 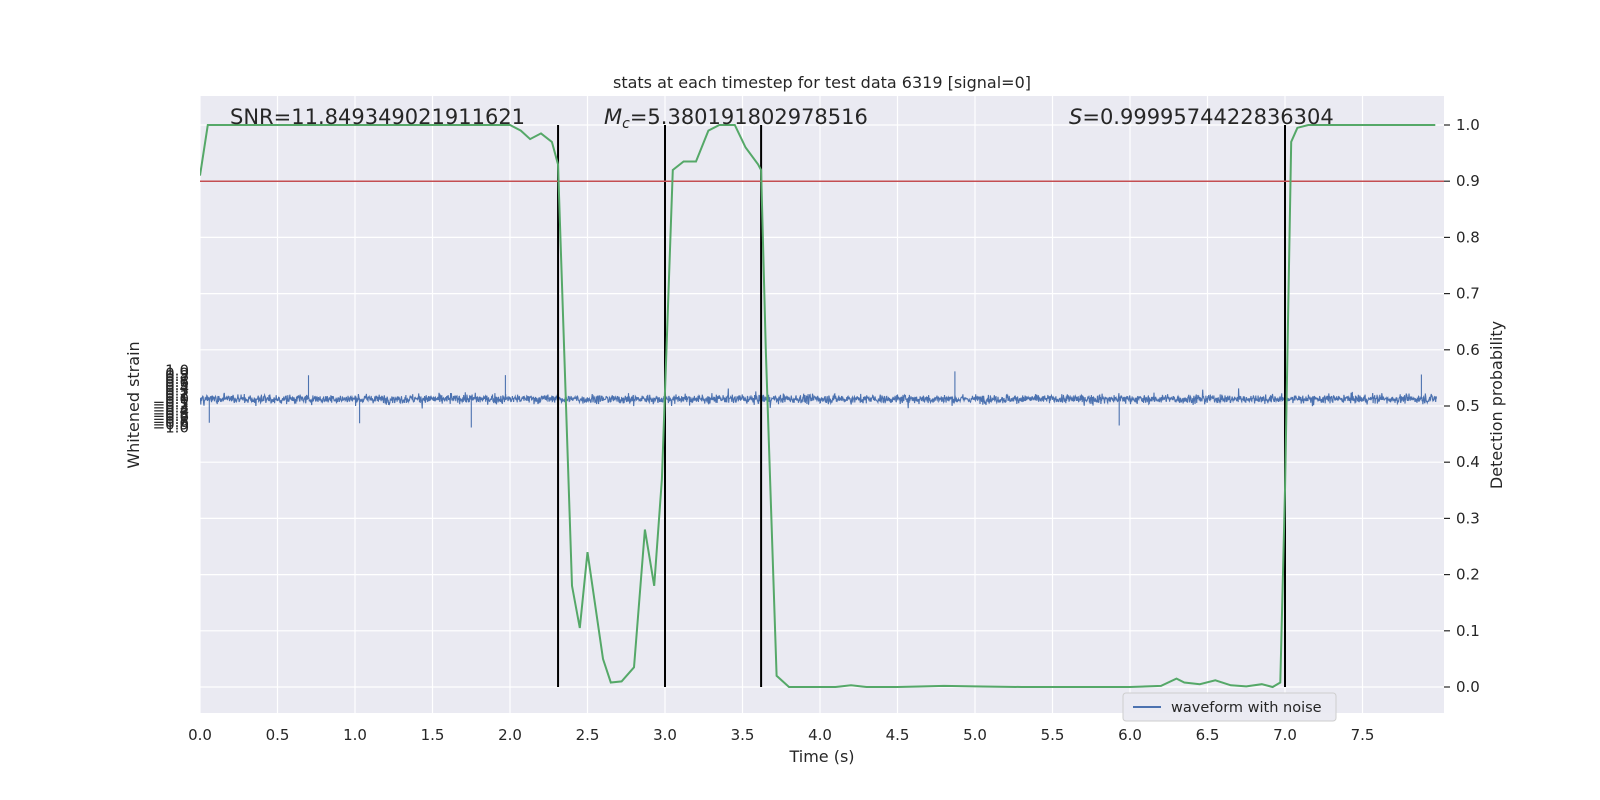 I want to click on x-tick-label: 2.0, so click(x=510, y=735).